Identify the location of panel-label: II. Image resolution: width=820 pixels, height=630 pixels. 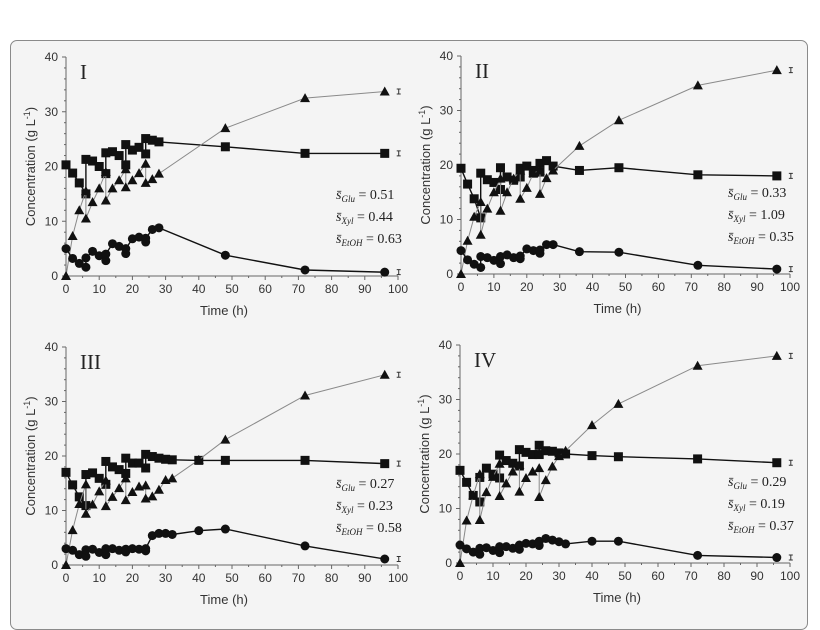
(482, 71).